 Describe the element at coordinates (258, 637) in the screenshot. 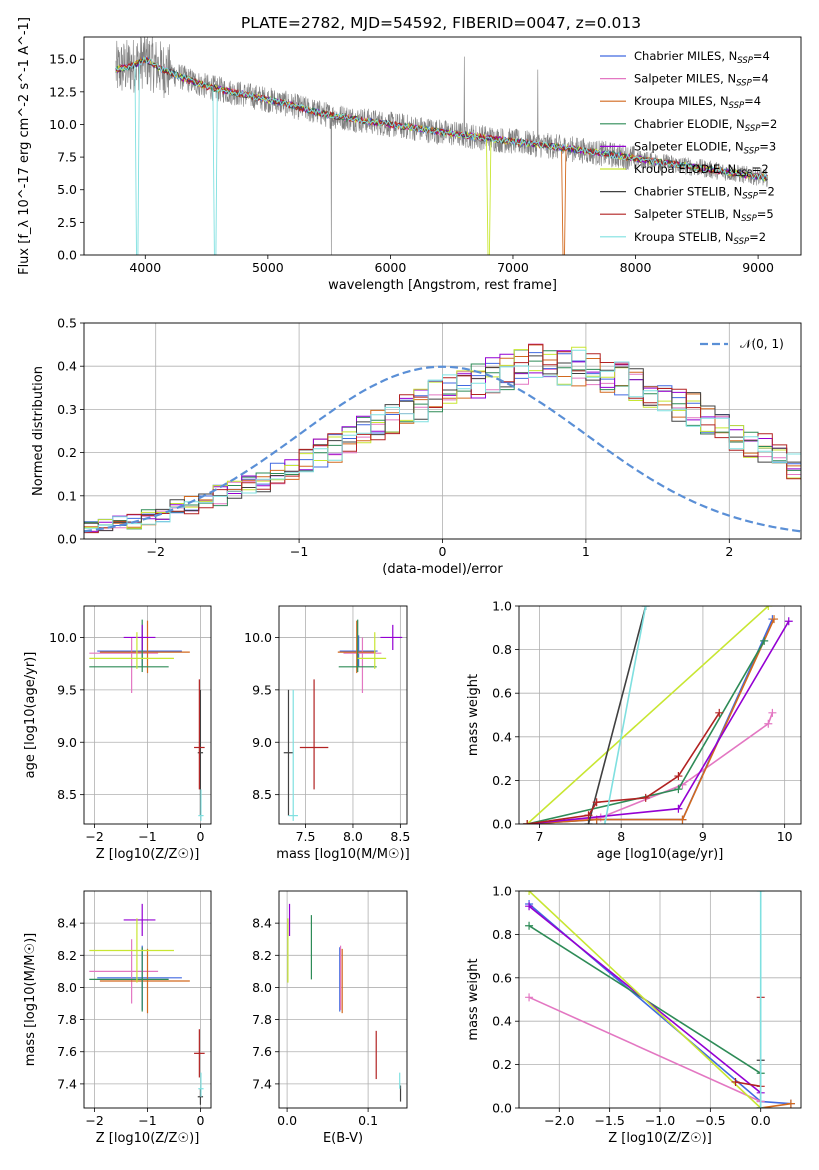

I see `y-tick-label: 10.0` at that location.